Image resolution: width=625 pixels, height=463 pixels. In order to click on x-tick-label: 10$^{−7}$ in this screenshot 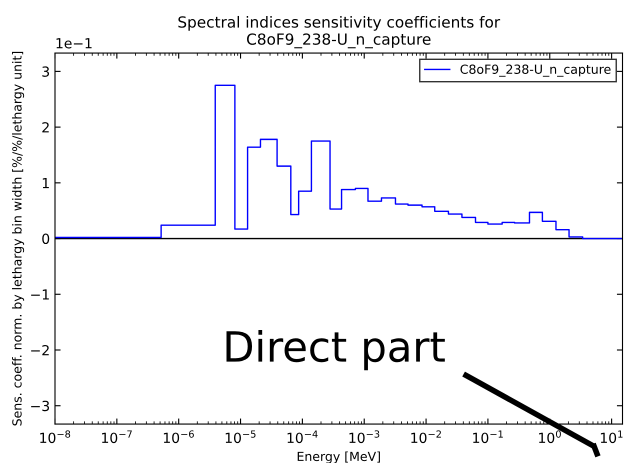, I will do `click(117, 437)`.